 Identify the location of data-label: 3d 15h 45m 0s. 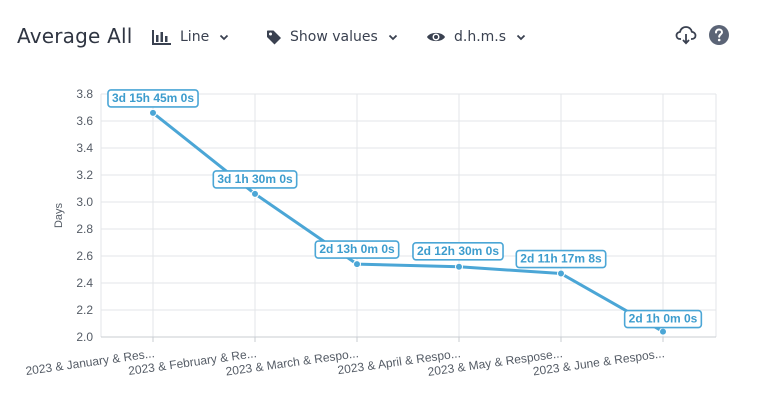
(153, 98).